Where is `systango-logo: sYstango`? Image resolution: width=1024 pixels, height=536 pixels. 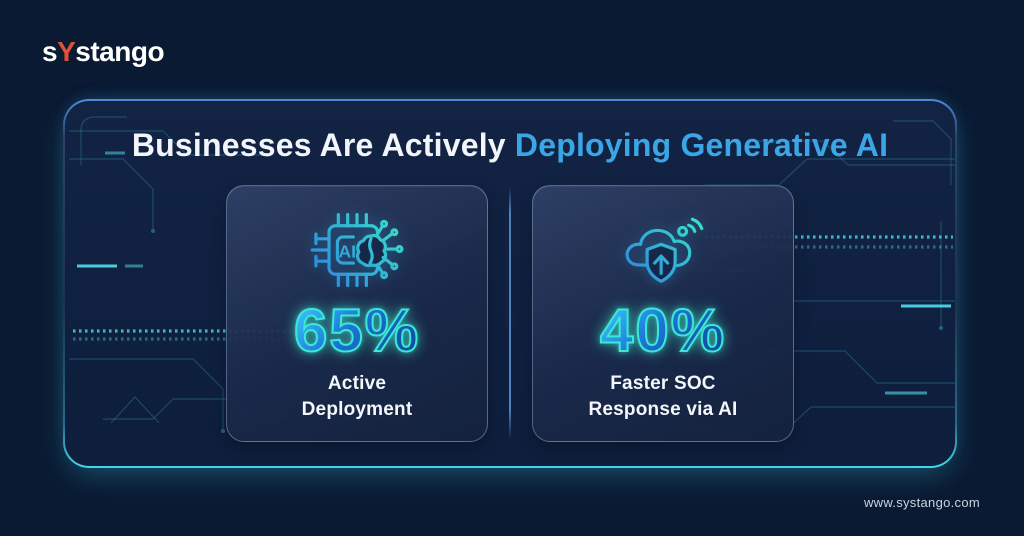
systango-logo: sYstango is located at coordinates (103, 52).